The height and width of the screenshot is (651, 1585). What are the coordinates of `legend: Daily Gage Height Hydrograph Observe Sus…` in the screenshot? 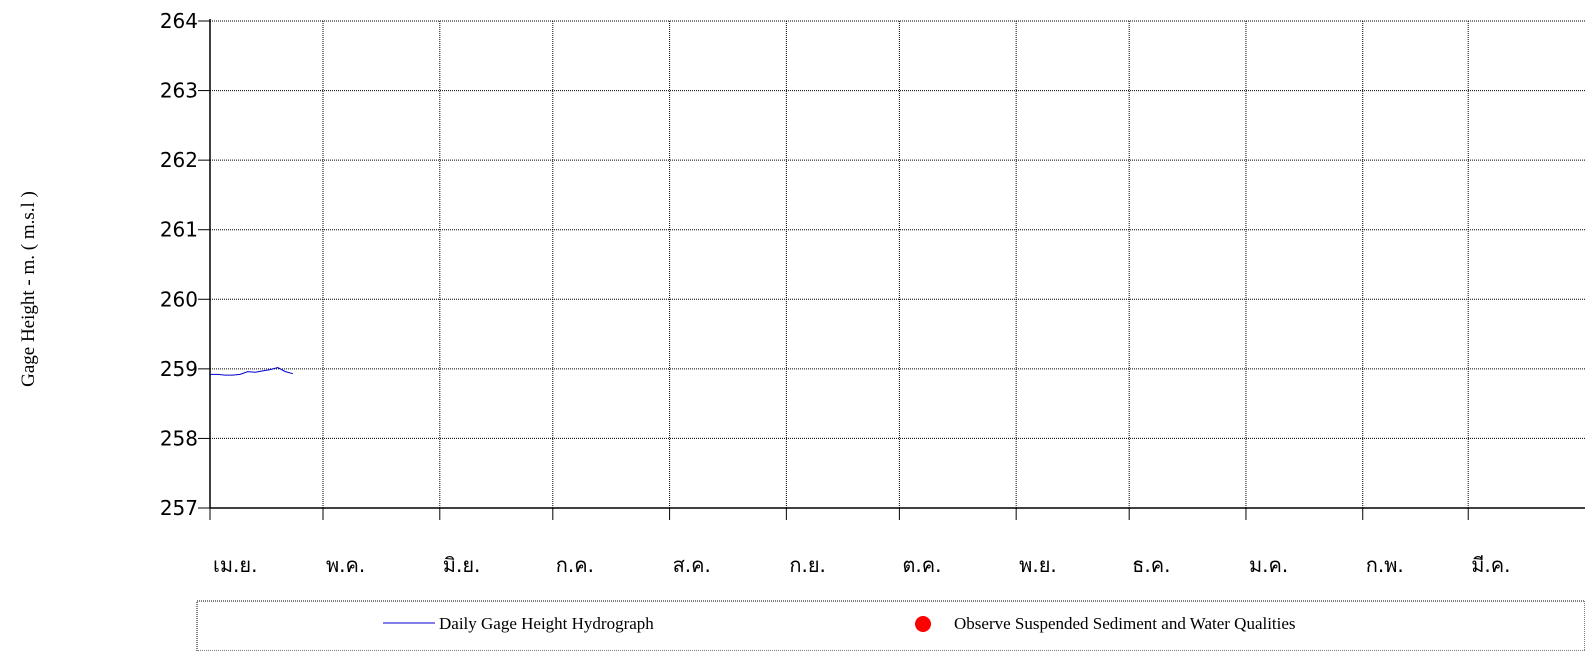 It's located at (890, 625).